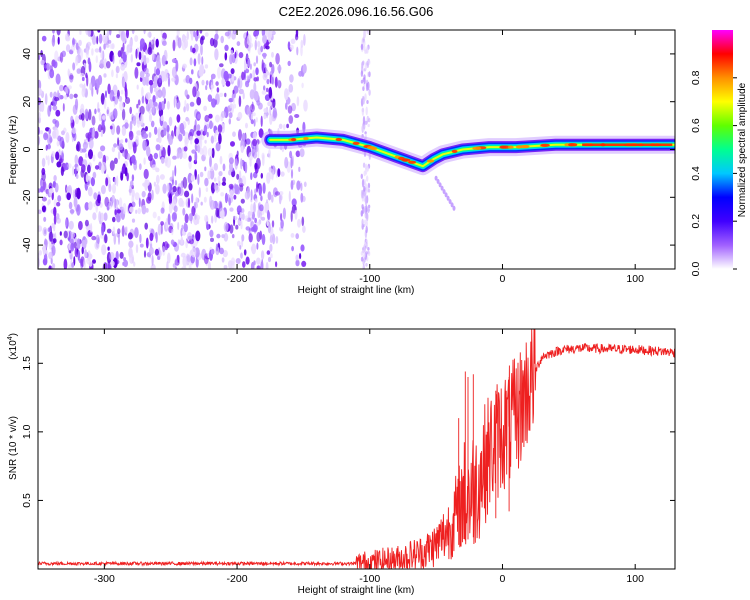 The width and height of the screenshot is (750, 600). I want to click on spectrogram-y-tick-label: 40, so click(27, 54).